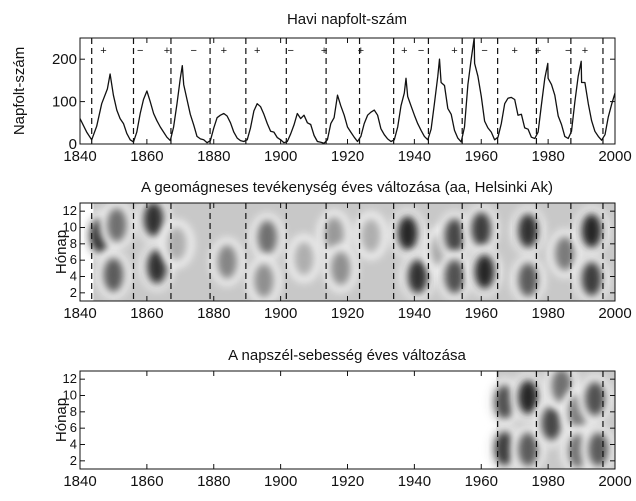 This screenshot has height=501, width=636. What do you see at coordinates (73, 144) in the screenshot?
I see `y-tick-label: 0` at bounding box center [73, 144].